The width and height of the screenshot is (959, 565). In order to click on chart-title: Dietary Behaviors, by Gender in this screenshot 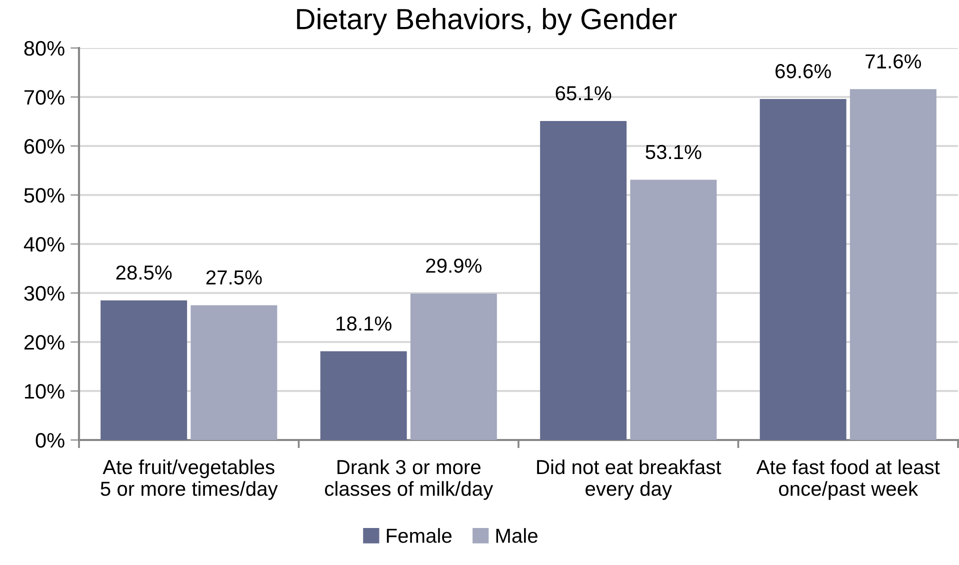, I will do `click(487, 22)`.